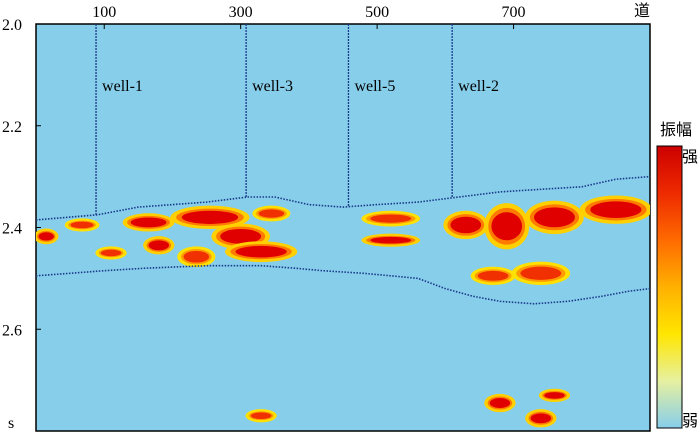 The image size is (700, 434). Describe the element at coordinates (374, 86) in the screenshot. I see `well-label-well-5: well-5` at that location.